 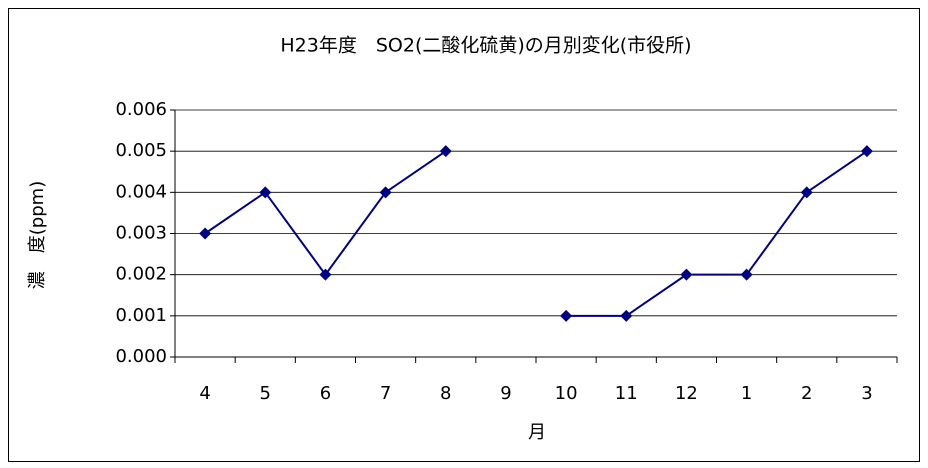 I want to click on y-tick-label: 0.005, so click(x=141, y=150).